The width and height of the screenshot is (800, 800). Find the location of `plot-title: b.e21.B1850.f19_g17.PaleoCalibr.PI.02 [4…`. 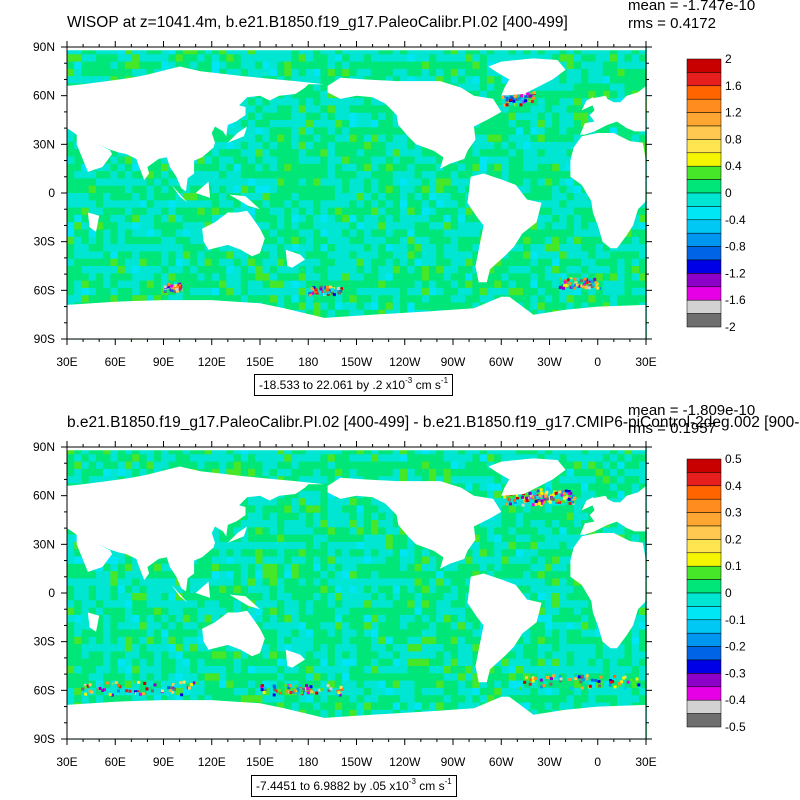

plot-title: b.e21.B1850.f19_g17.PaleoCalibr.PI.02 [4… is located at coordinates (433, 422).